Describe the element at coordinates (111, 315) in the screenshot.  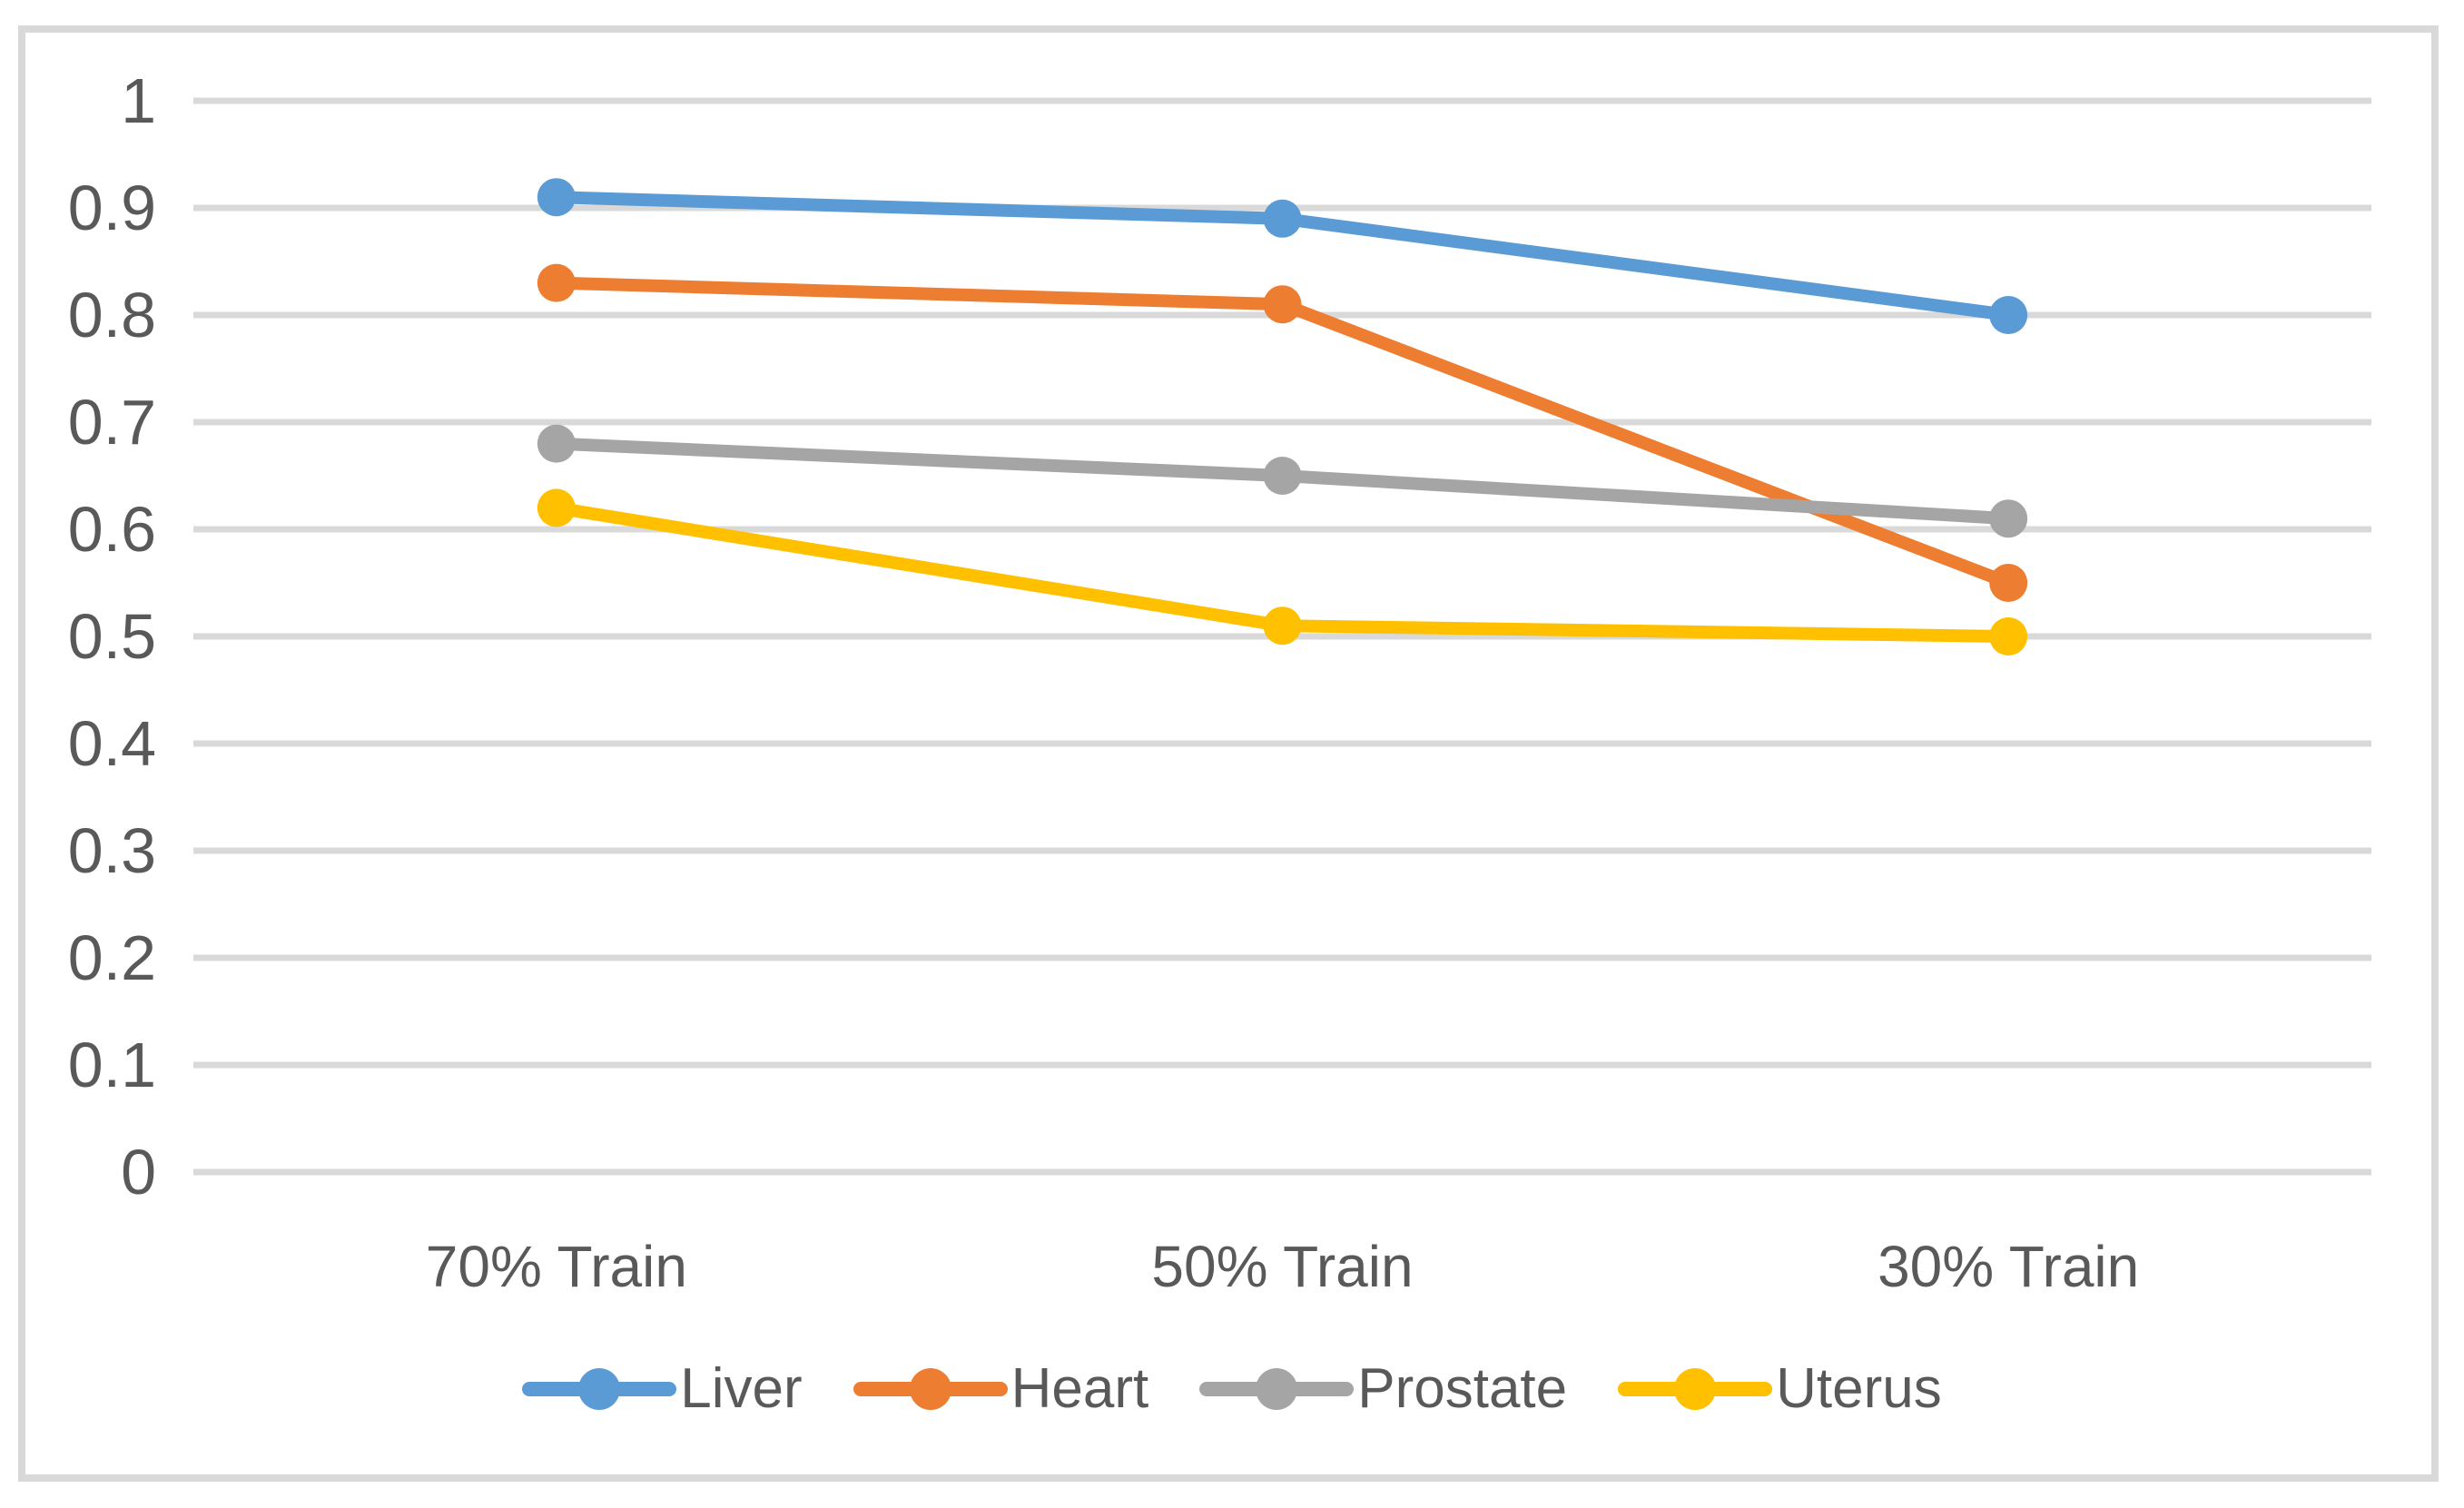
I see `y-tick-label: 0.8` at that location.